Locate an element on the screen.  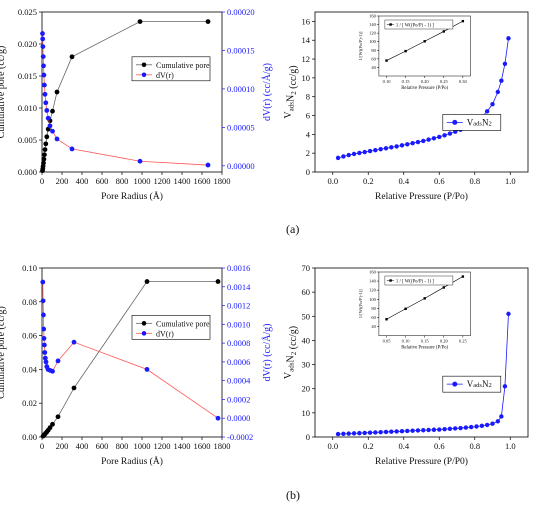
y-tick-label: 8 is located at coordinates (308, 97).